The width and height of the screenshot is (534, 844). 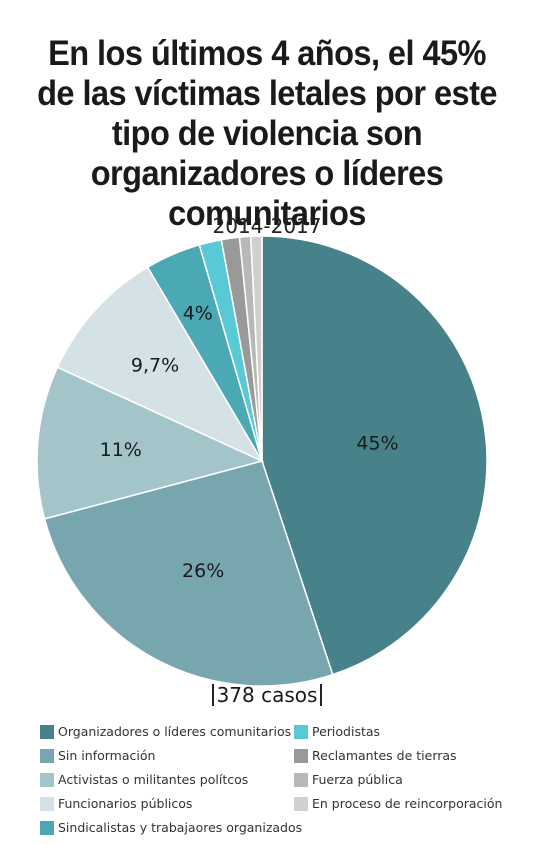 I want to click on legend-label-1: Sin información, so click(x=107, y=755).